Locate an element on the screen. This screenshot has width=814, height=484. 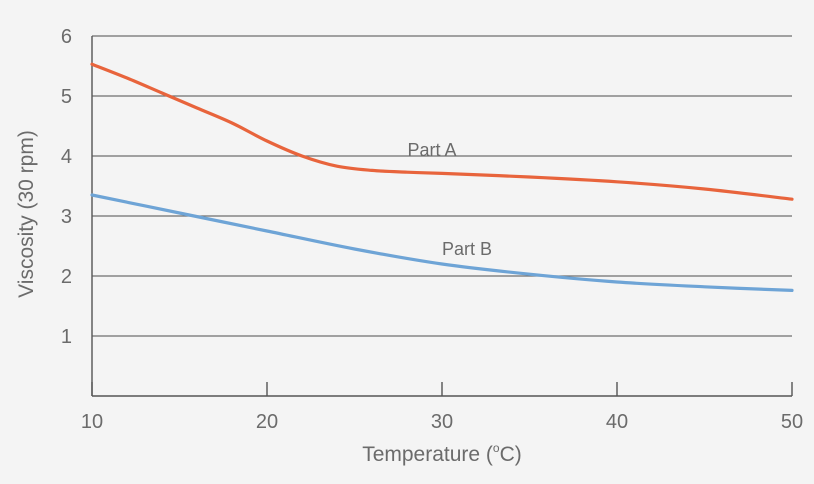
x-tick-label: 40 is located at coordinates (617, 422).